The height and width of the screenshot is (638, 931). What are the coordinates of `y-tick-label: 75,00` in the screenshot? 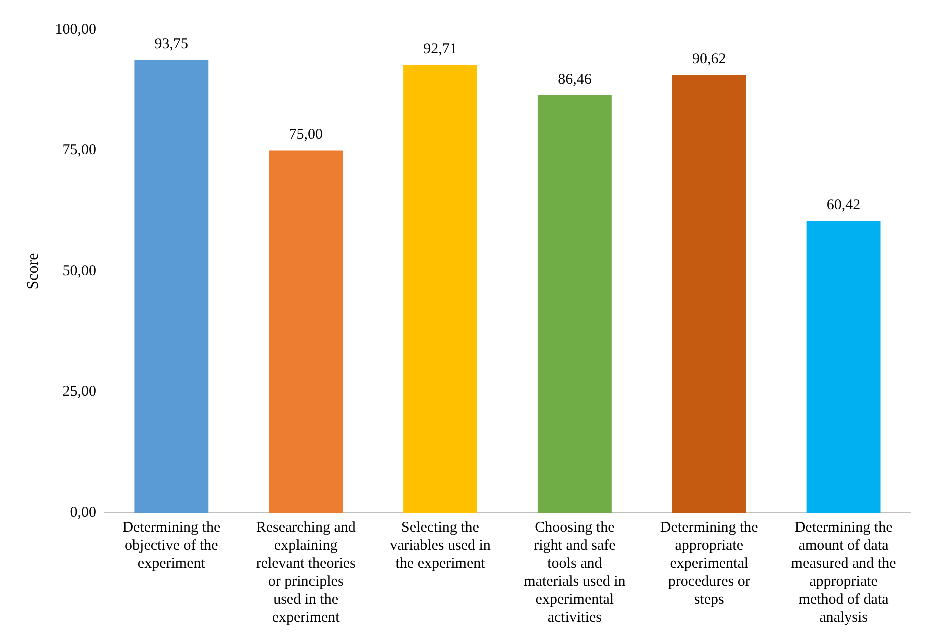 It's located at (79, 150).